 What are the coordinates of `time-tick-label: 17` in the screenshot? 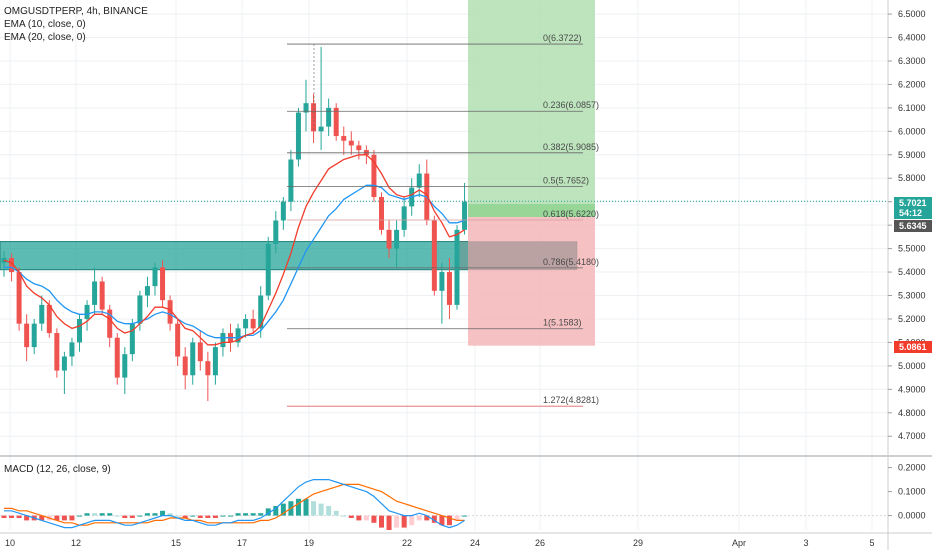 It's located at (242, 543).